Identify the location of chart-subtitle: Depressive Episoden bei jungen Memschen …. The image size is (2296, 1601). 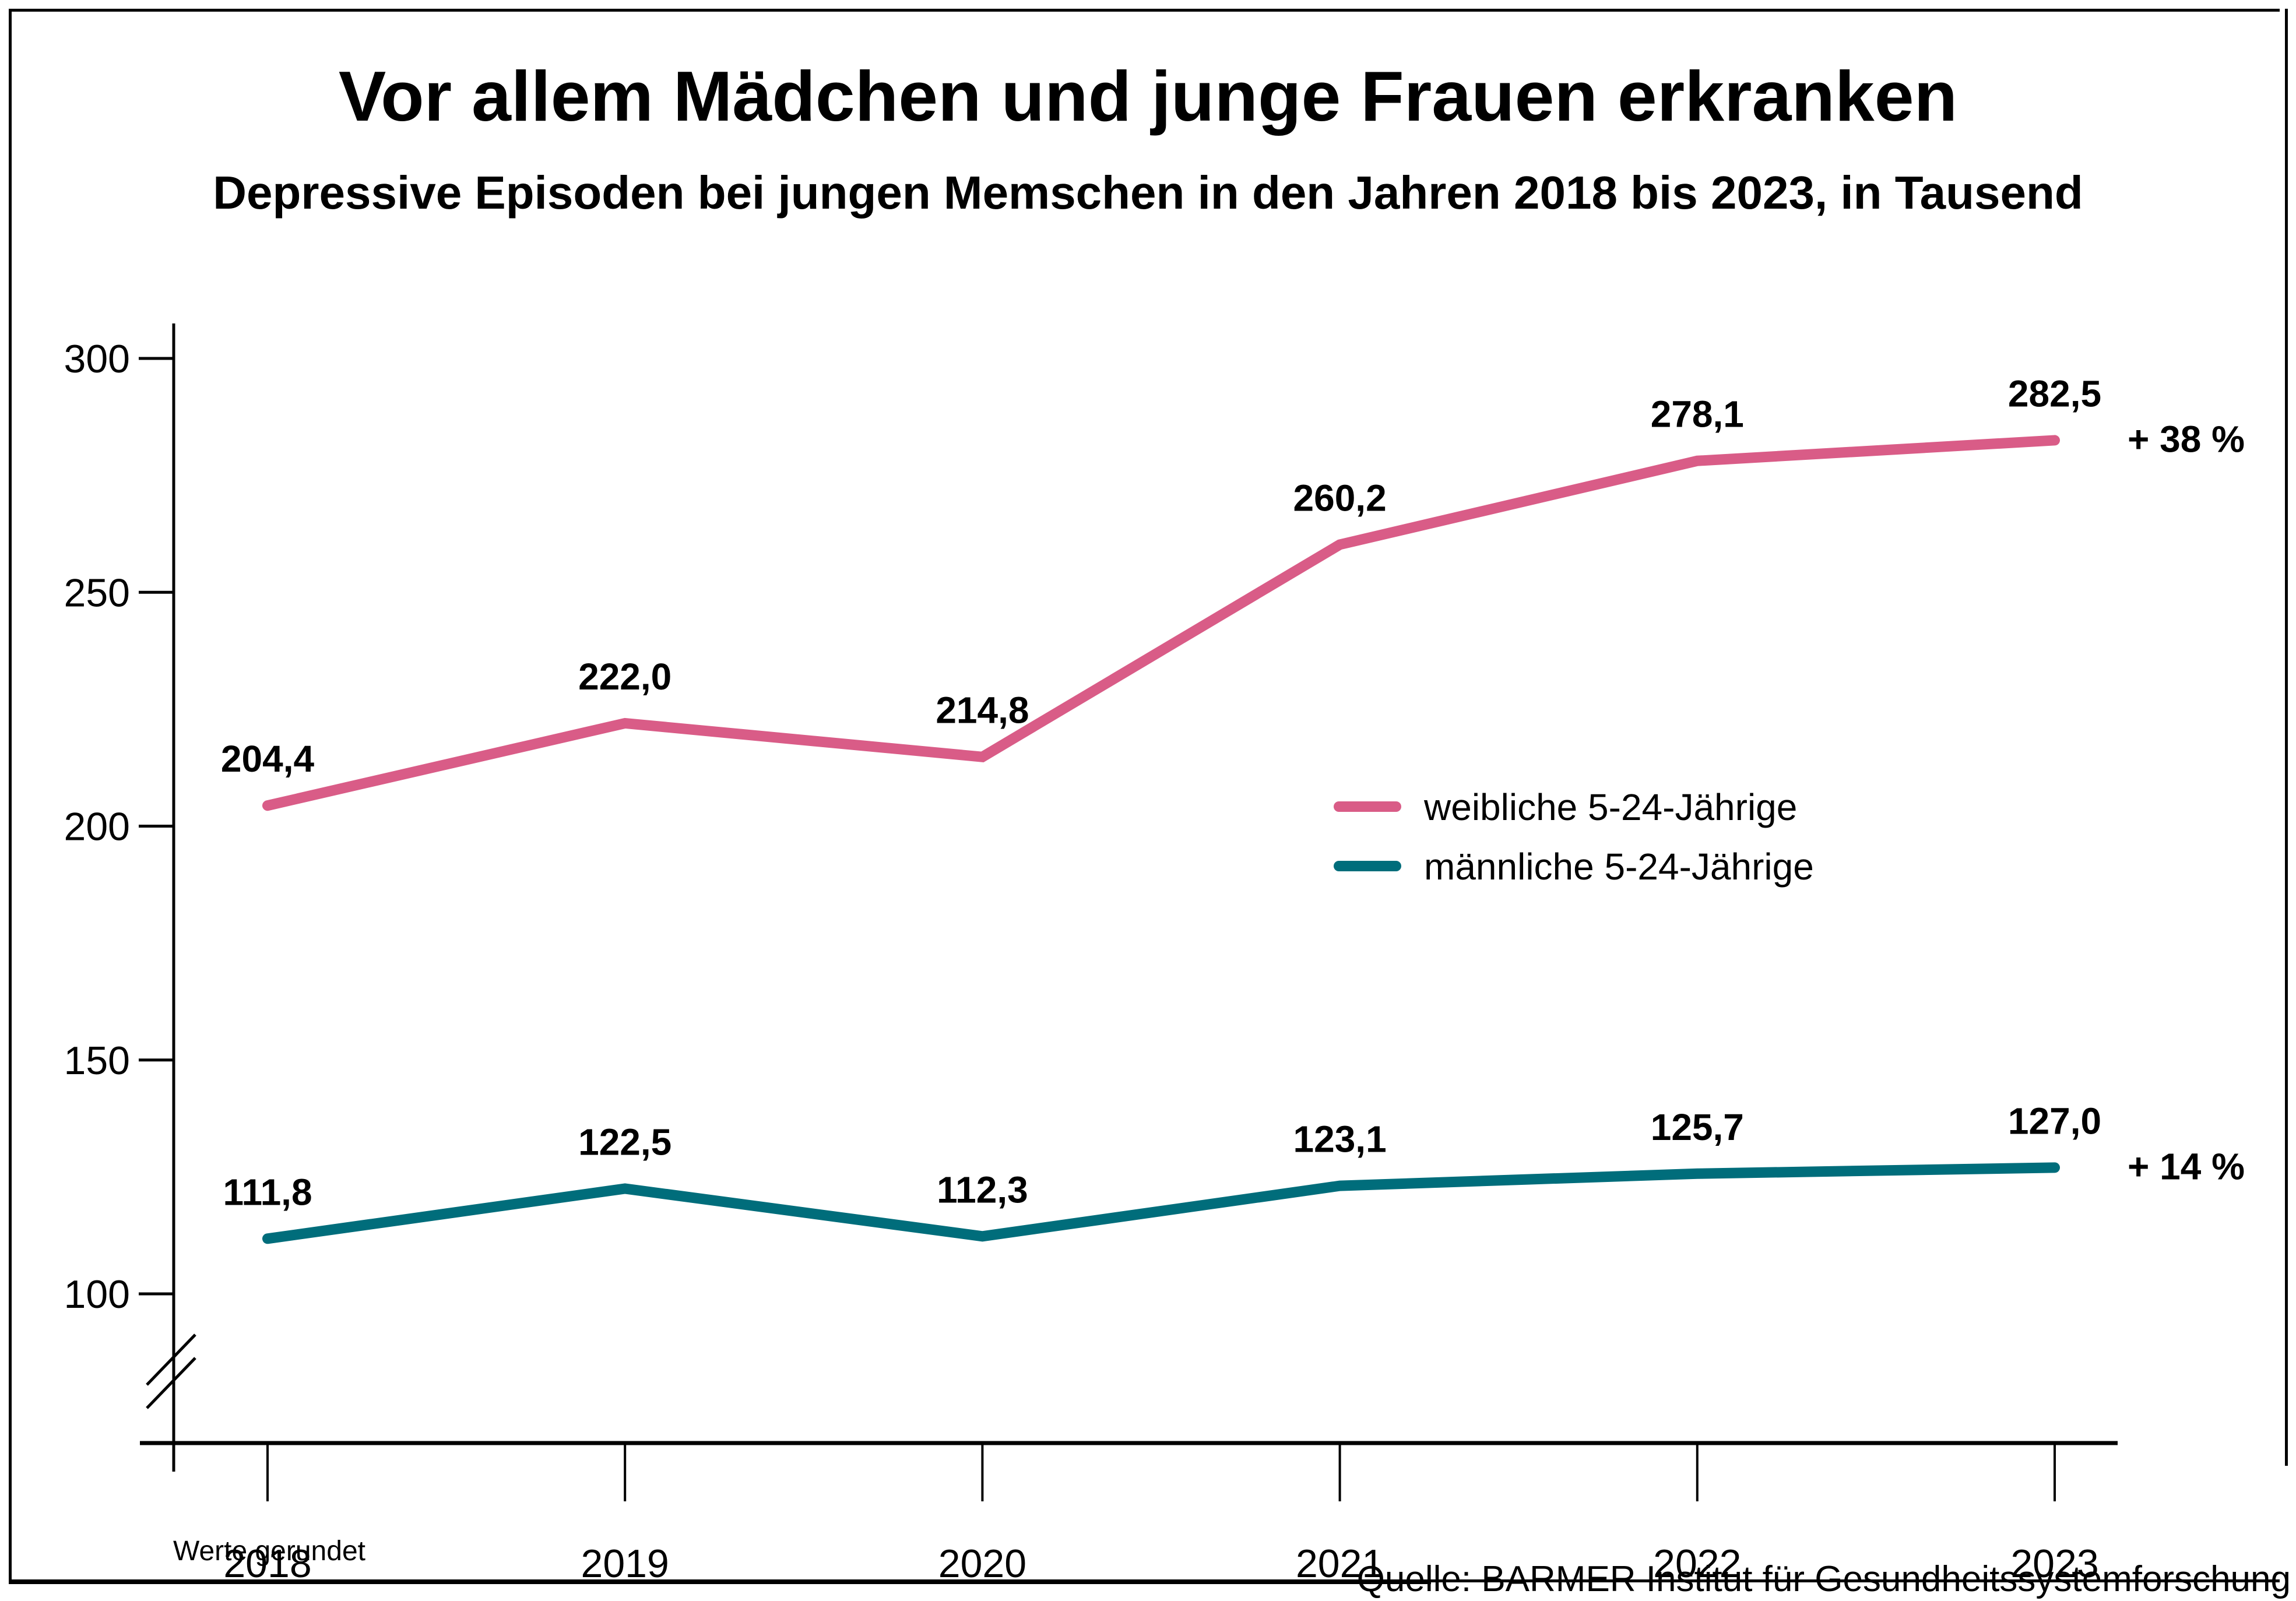
(1148, 193).